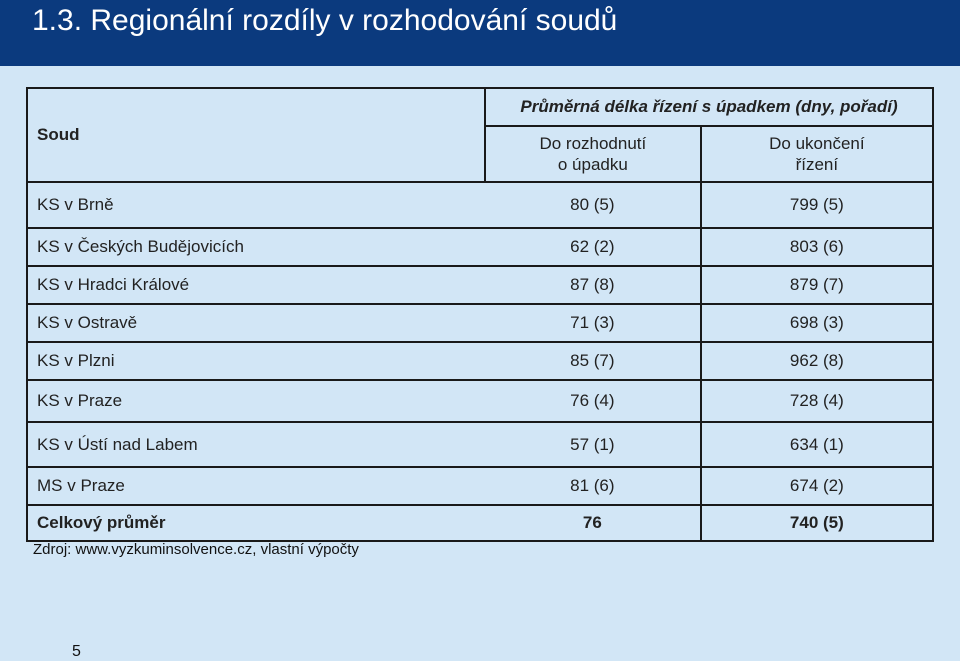 This screenshot has height=661, width=960. What do you see at coordinates (817, 444) in the screenshot?
I see `end-value: 634 (1)` at bounding box center [817, 444].